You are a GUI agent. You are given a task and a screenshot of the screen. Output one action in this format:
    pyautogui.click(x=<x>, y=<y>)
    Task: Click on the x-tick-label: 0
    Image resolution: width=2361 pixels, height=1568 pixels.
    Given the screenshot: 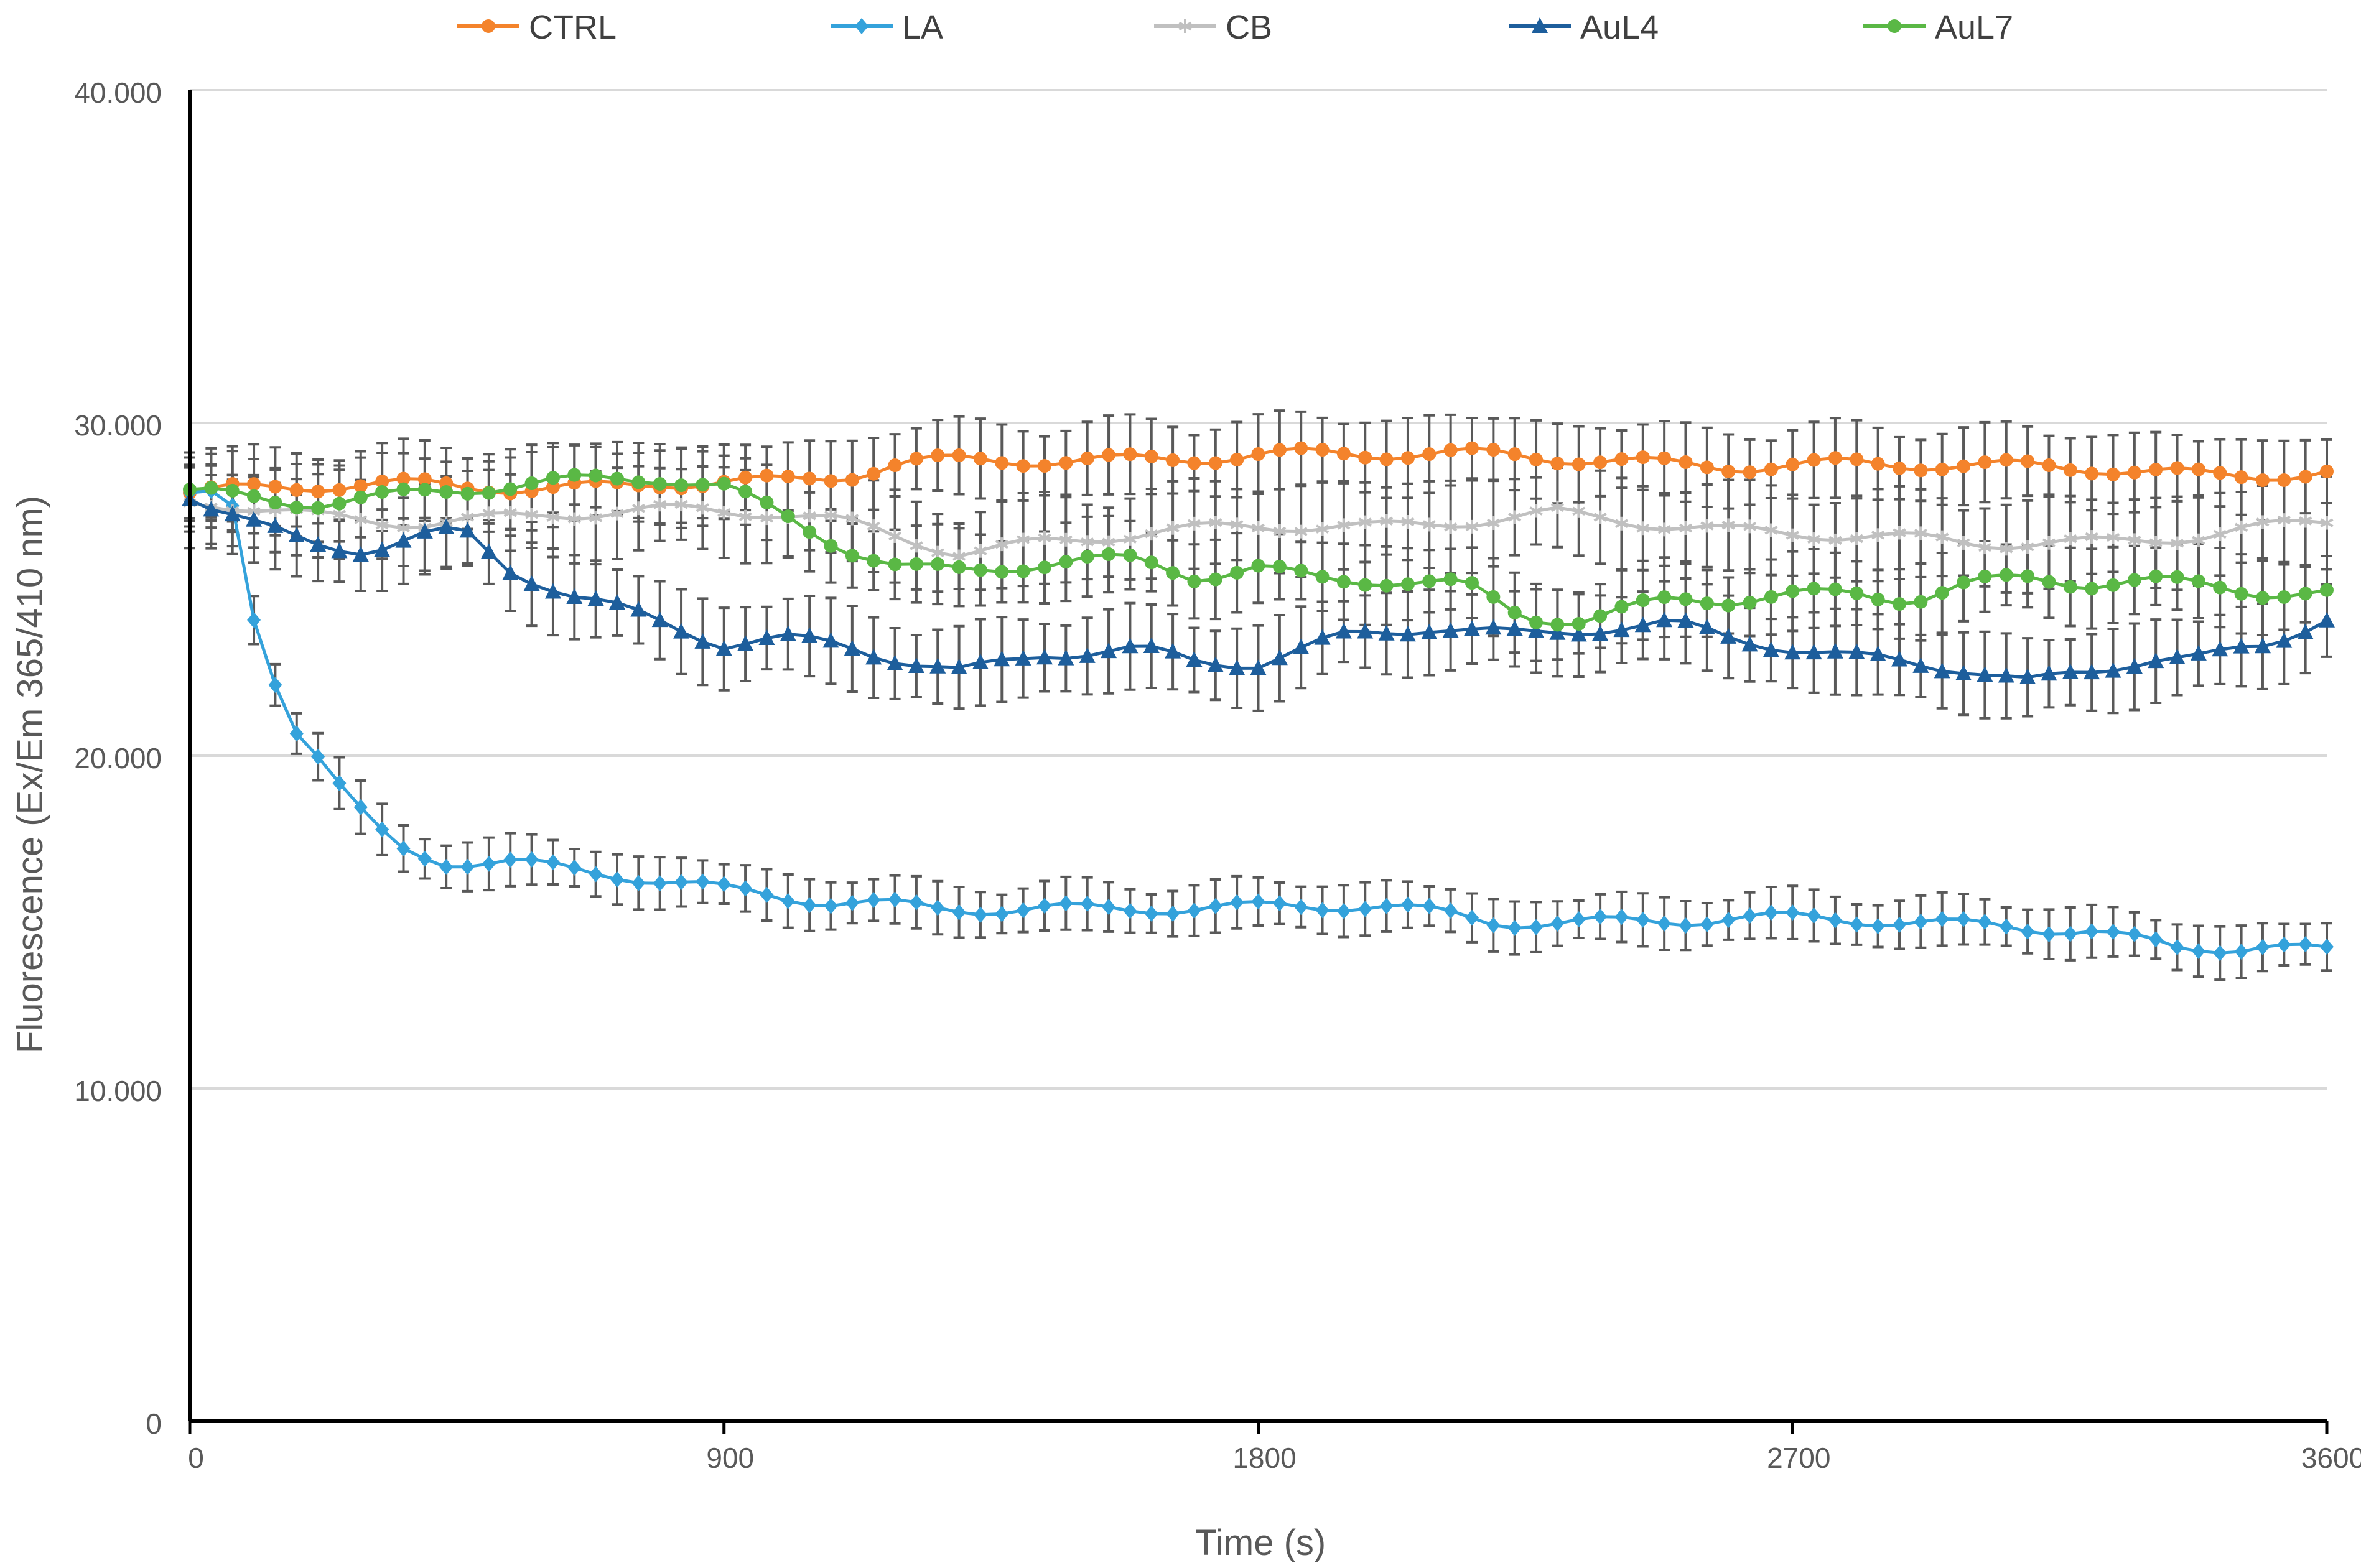 What is the action you would take?
    pyautogui.click(x=196, y=1458)
    